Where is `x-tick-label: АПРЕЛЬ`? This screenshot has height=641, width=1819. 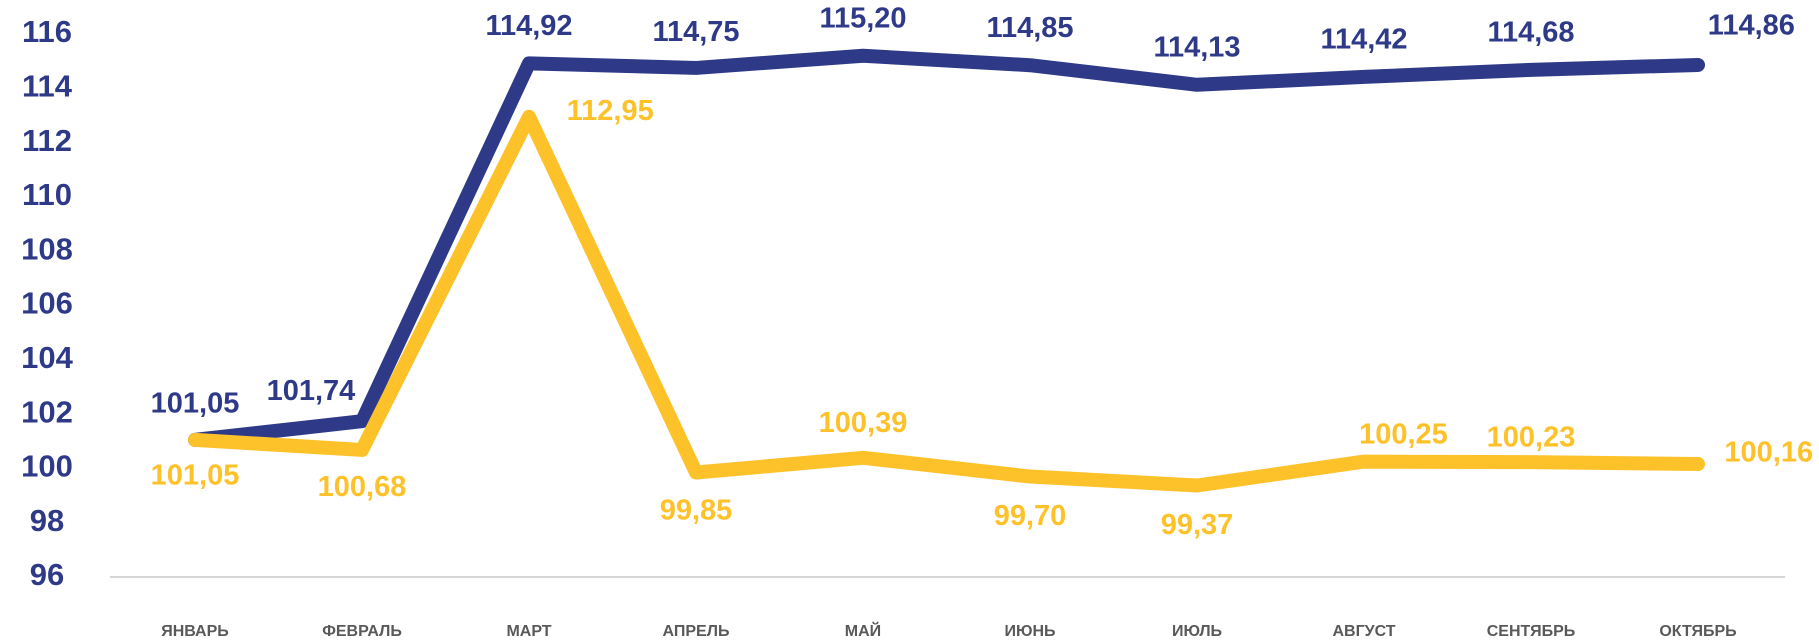 x-tick-label: АПРЕЛЬ is located at coordinates (696, 631).